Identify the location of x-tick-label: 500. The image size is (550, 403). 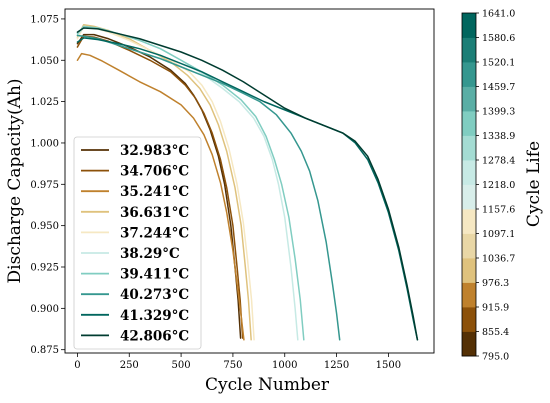
(181, 365).